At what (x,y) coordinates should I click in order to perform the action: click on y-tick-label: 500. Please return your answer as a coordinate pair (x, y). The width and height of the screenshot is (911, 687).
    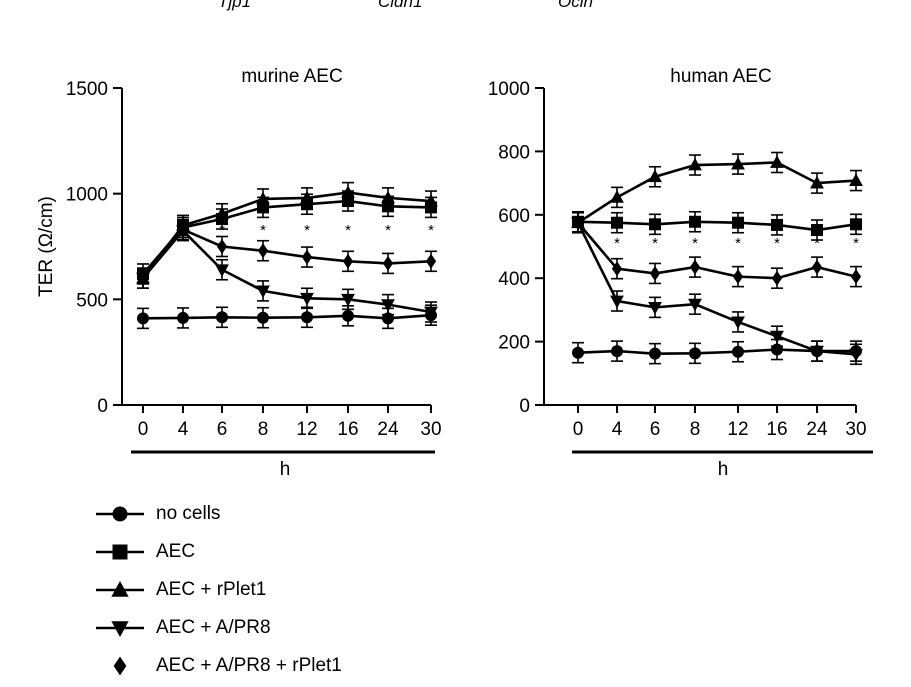
    Looking at the image, I should click on (92, 300).